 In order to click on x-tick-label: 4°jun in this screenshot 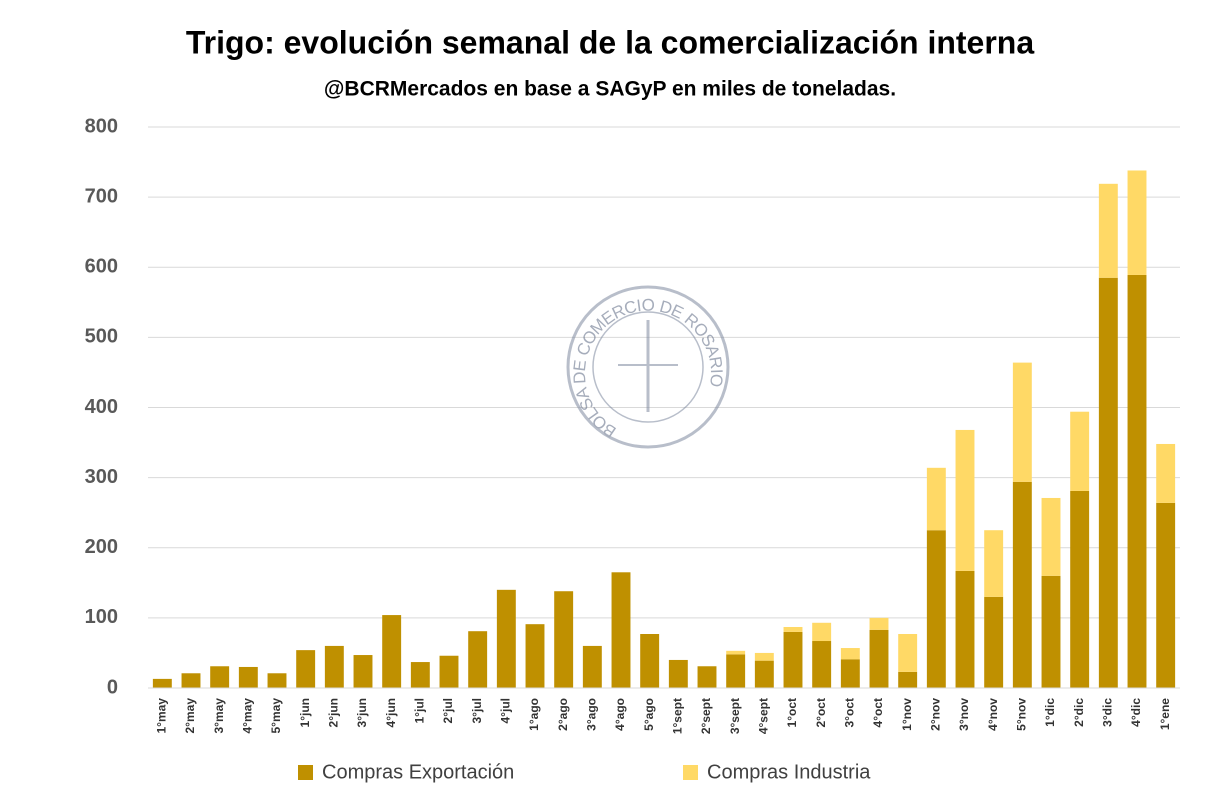, I will do `click(391, 712)`.